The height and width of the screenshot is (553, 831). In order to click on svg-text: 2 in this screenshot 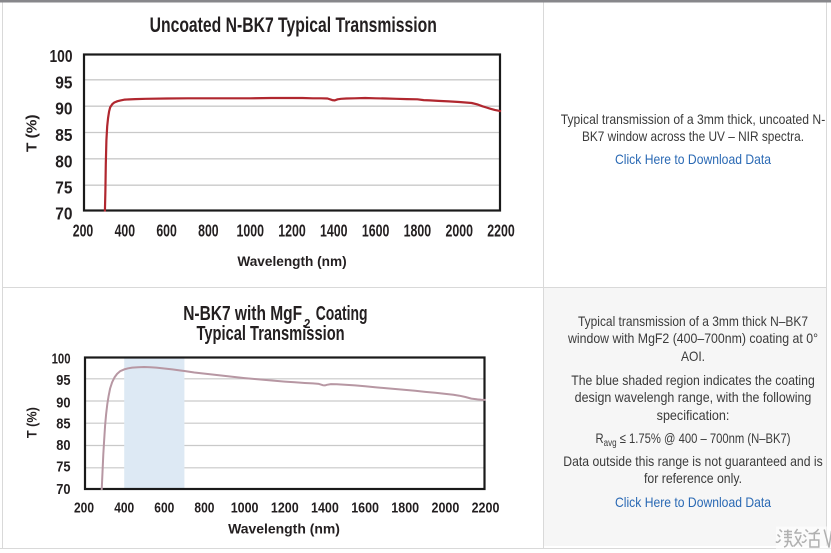, I will do `click(307, 323)`.